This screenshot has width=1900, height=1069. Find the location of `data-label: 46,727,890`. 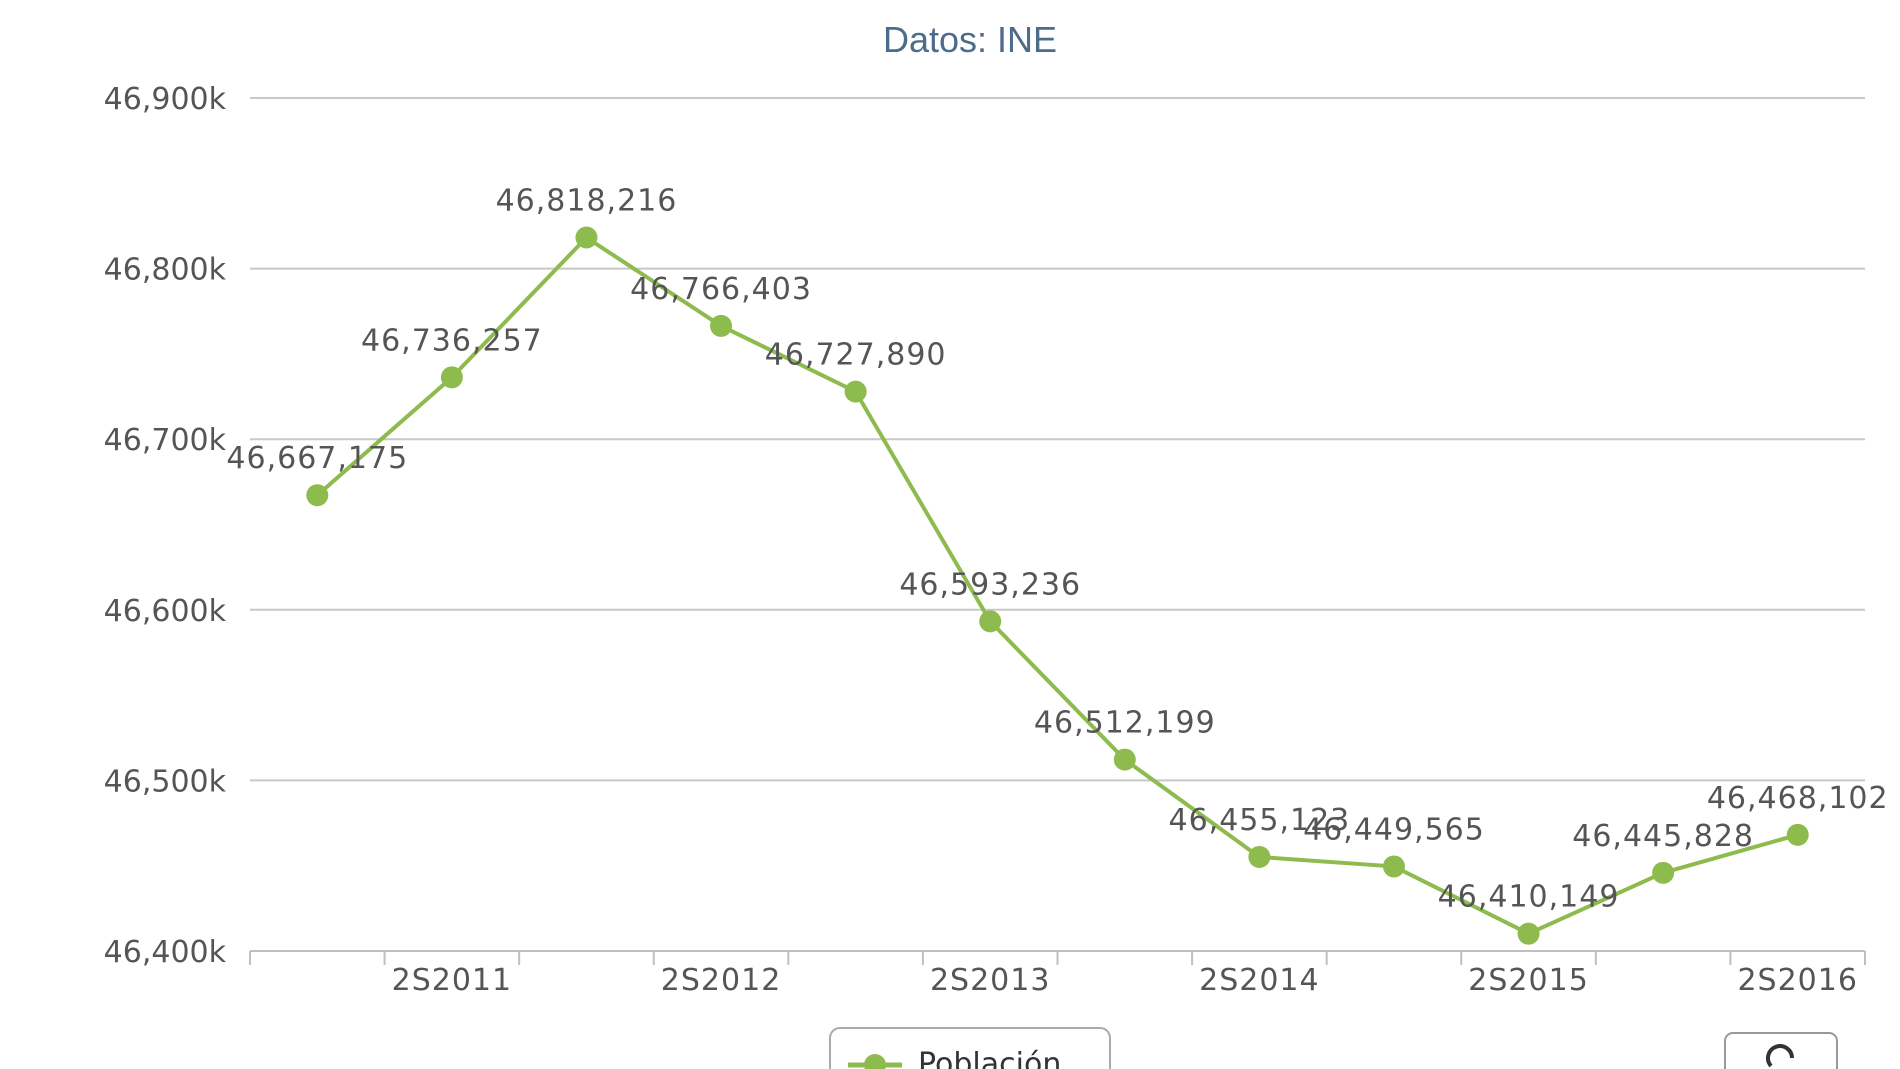

data-label: 46,727,890 is located at coordinates (856, 355).